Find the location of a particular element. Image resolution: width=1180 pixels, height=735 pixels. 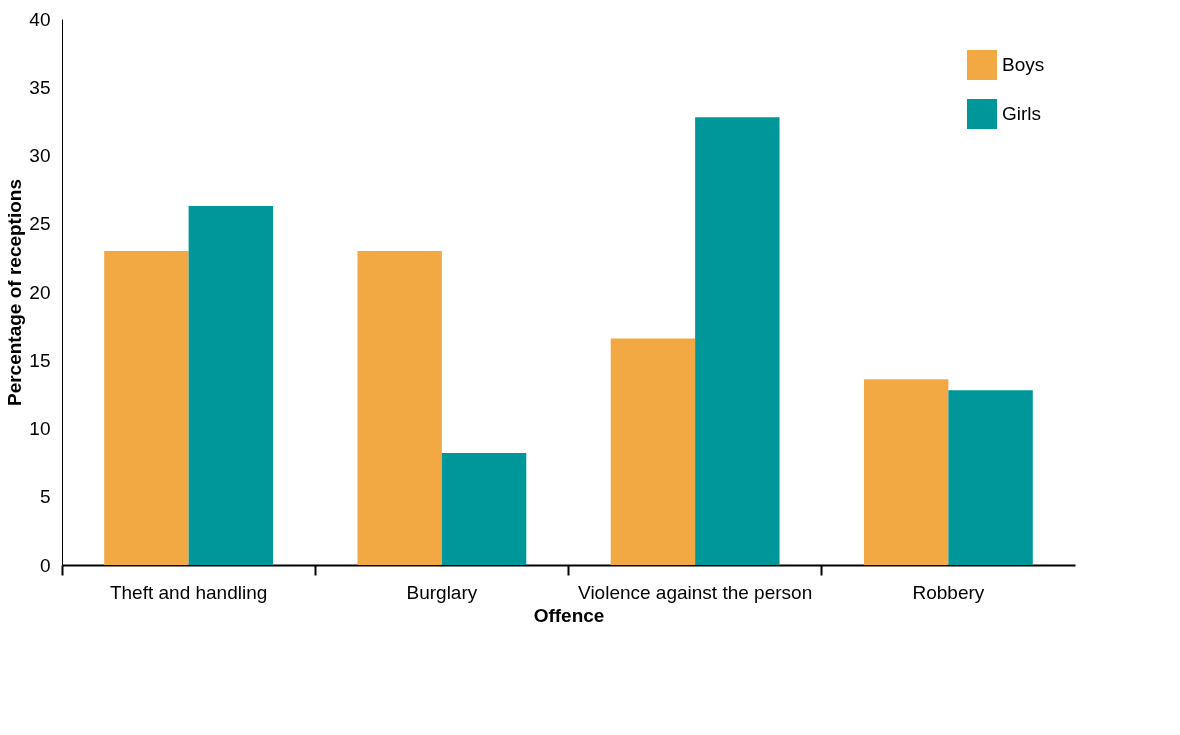

y-tick-label: 15 is located at coordinates (40, 360).